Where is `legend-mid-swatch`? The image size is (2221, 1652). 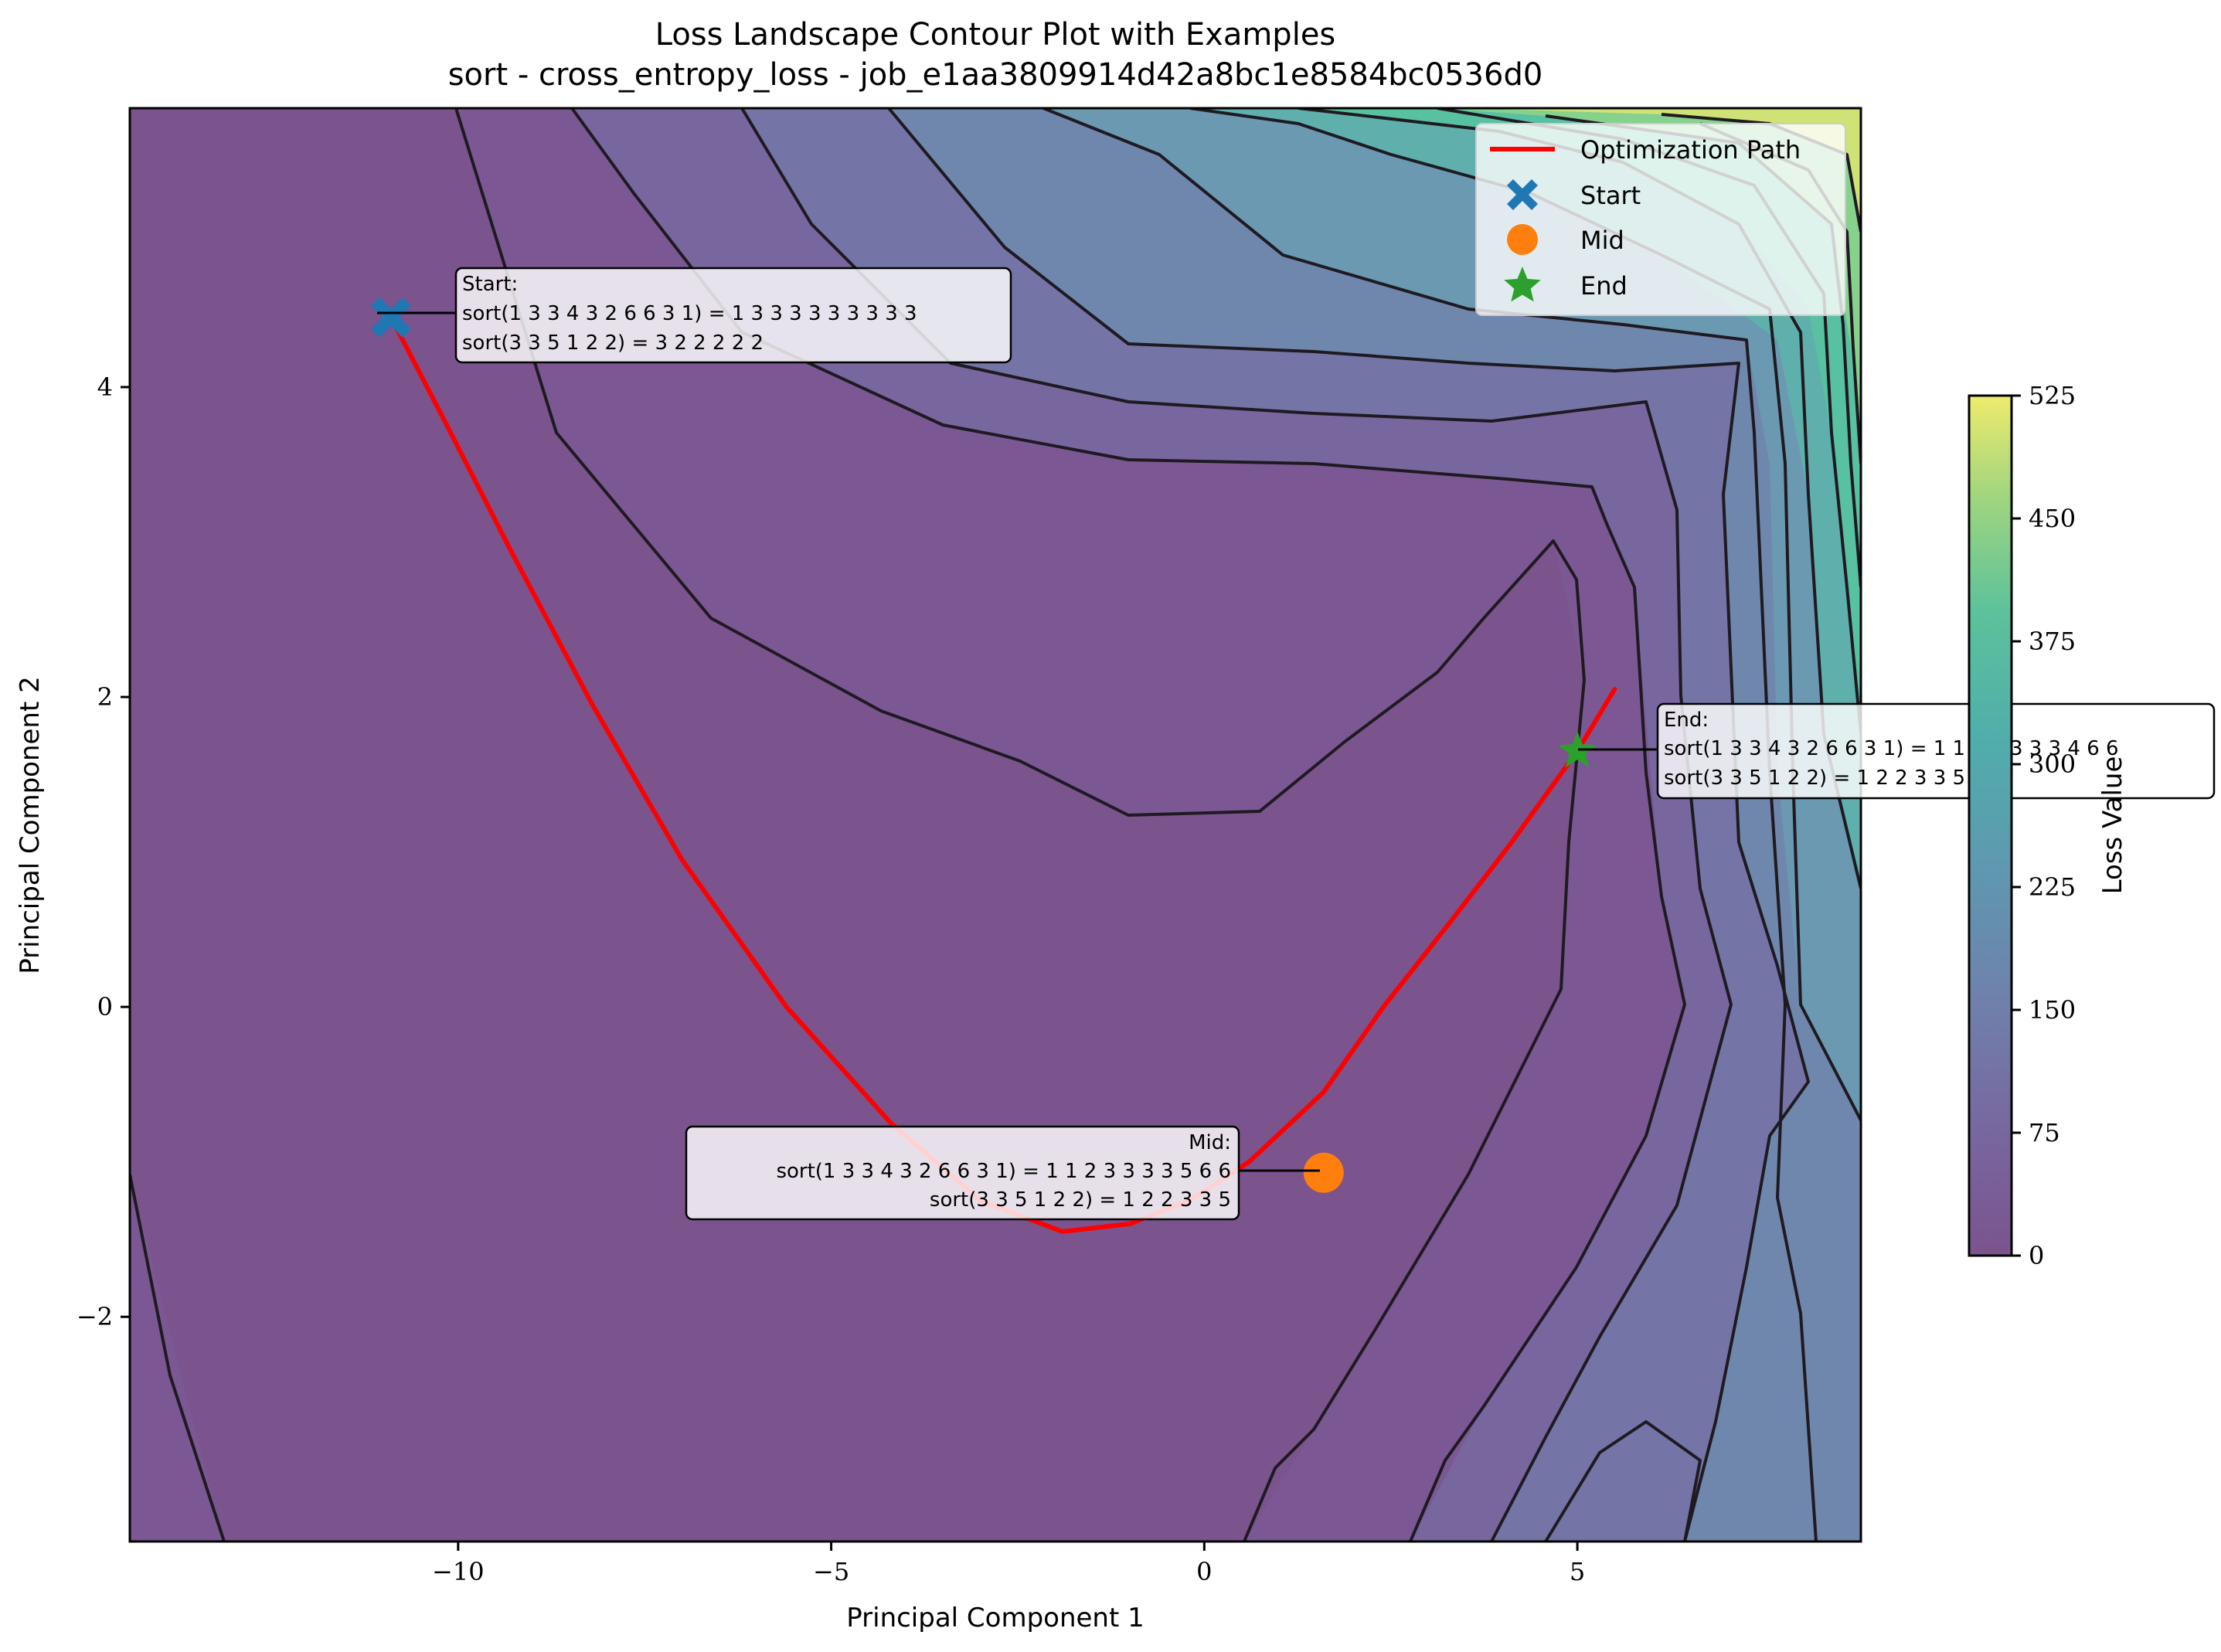 legend-mid-swatch is located at coordinates (1522, 240).